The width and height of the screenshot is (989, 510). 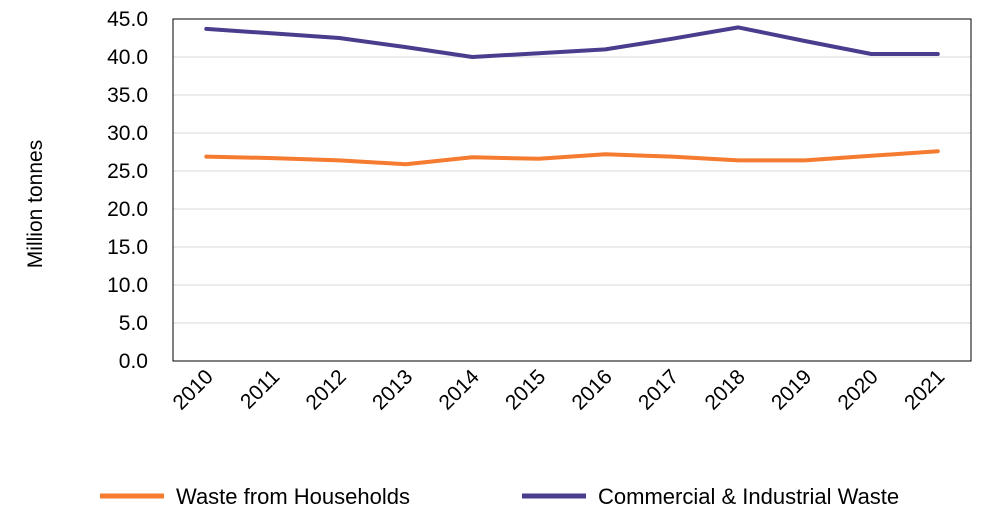 What do you see at coordinates (192, 389) in the screenshot?
I see `x-tick-label: 2010` at bounding box center [192, 389].